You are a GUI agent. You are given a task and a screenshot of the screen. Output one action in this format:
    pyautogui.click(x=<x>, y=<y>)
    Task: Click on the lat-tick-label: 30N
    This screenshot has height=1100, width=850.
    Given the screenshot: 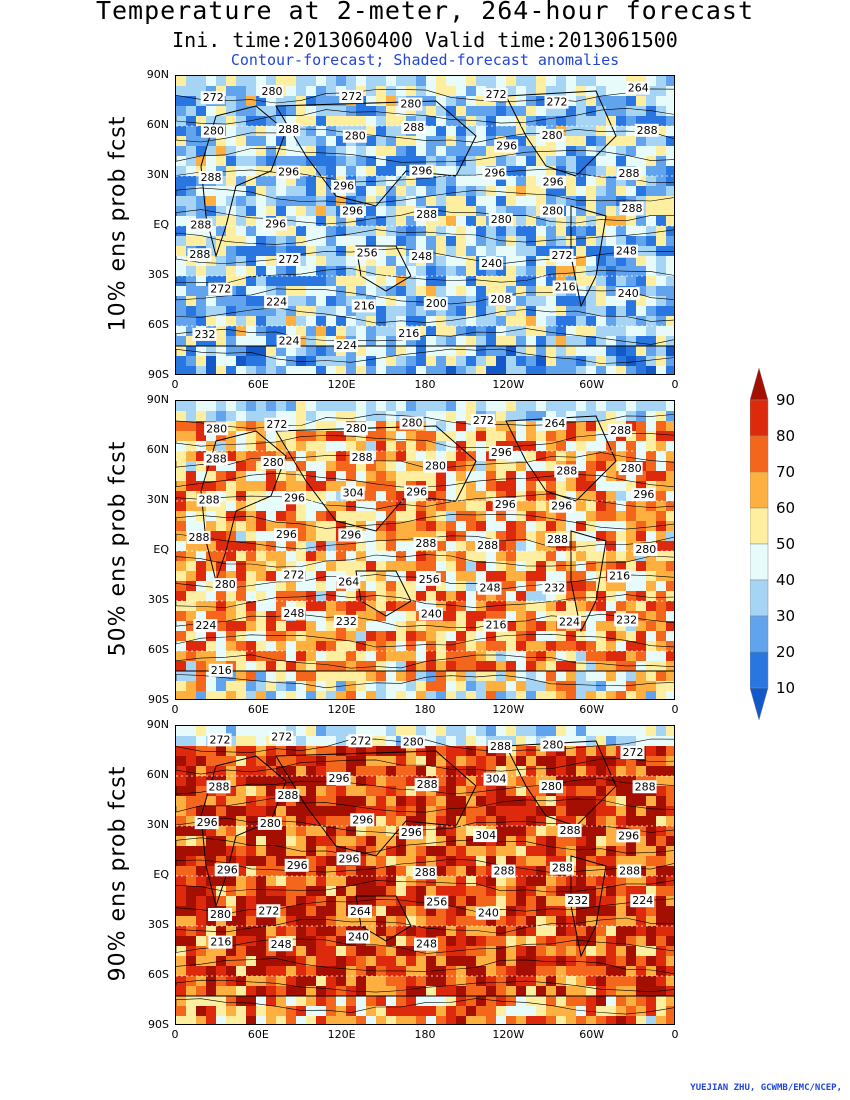 What is the action you would take?
    pyautogui.click(x=157, y=499)
    